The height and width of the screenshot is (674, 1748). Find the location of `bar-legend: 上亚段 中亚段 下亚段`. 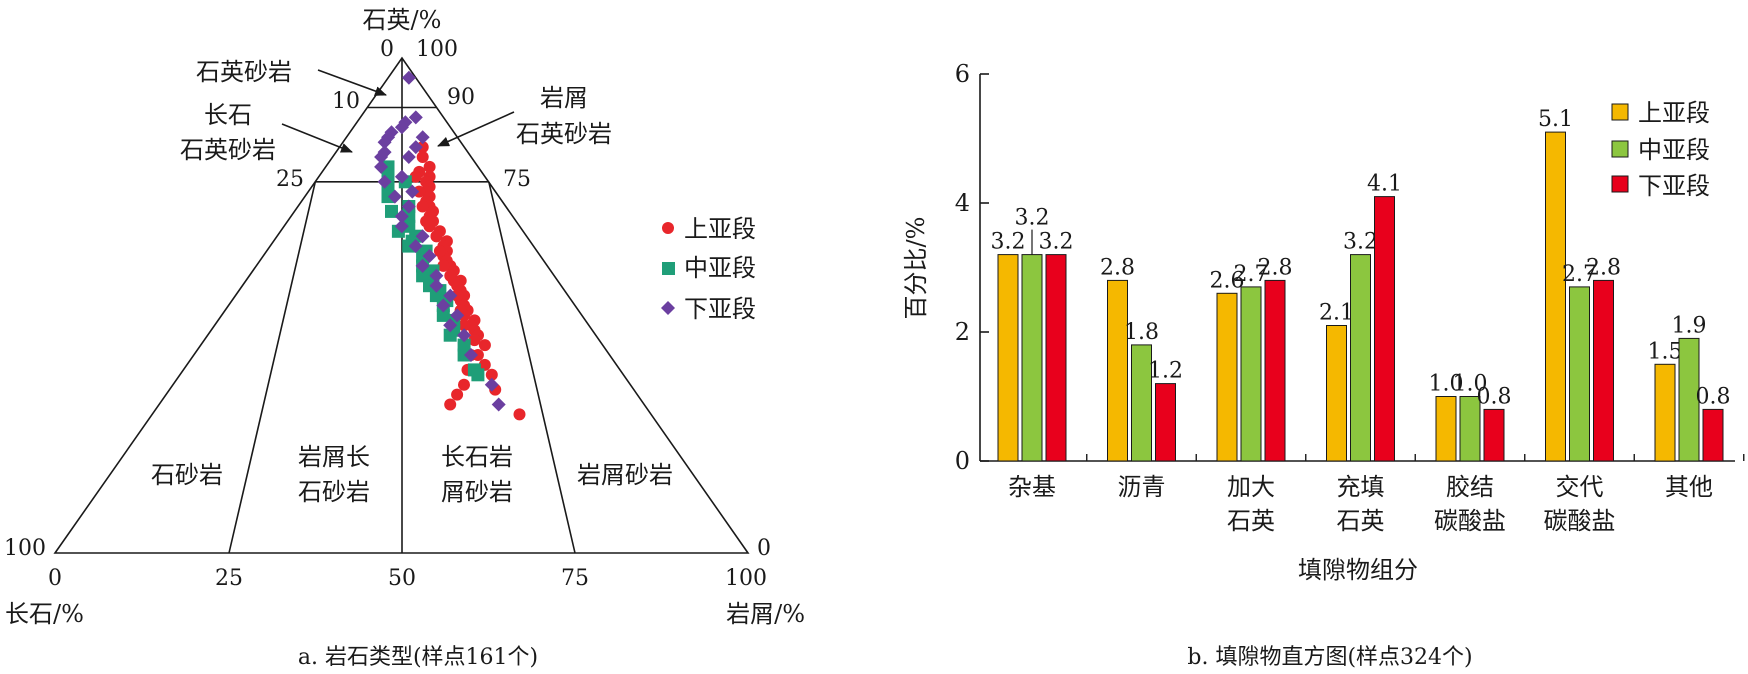

bar-legend: 上亚段 中亚段 下亚段 is located at coordinates (1660, 149).